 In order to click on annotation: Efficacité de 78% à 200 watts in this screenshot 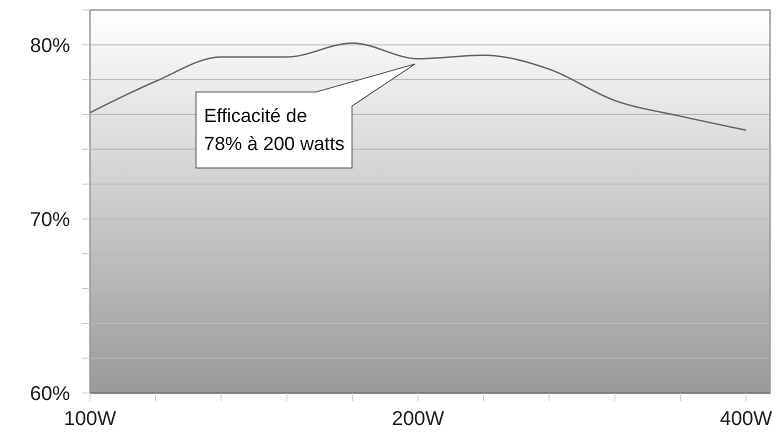, I will do `click(274, 130)`.